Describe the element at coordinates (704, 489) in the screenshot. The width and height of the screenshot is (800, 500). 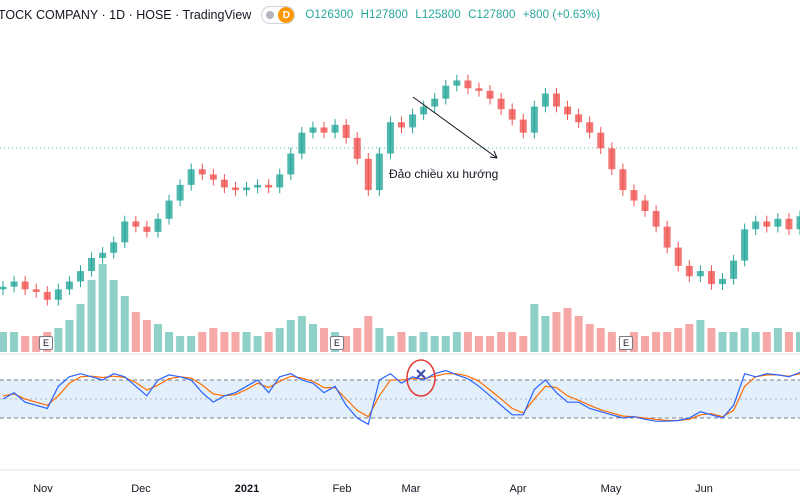
I see `x-axis-label: Jun` at that location.